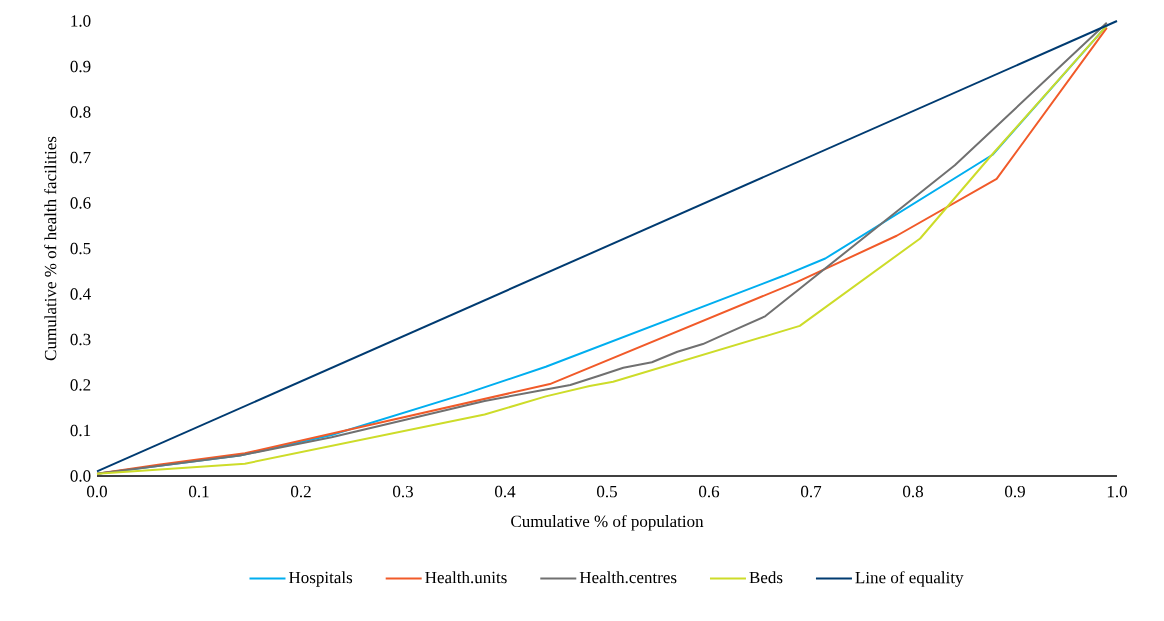 This screenshot has width=1164, height=621. What do you see at coordinates (80, 203) in the screenshot?
I see `y-tick-label: 0.6` at bounding box center [80, 203].